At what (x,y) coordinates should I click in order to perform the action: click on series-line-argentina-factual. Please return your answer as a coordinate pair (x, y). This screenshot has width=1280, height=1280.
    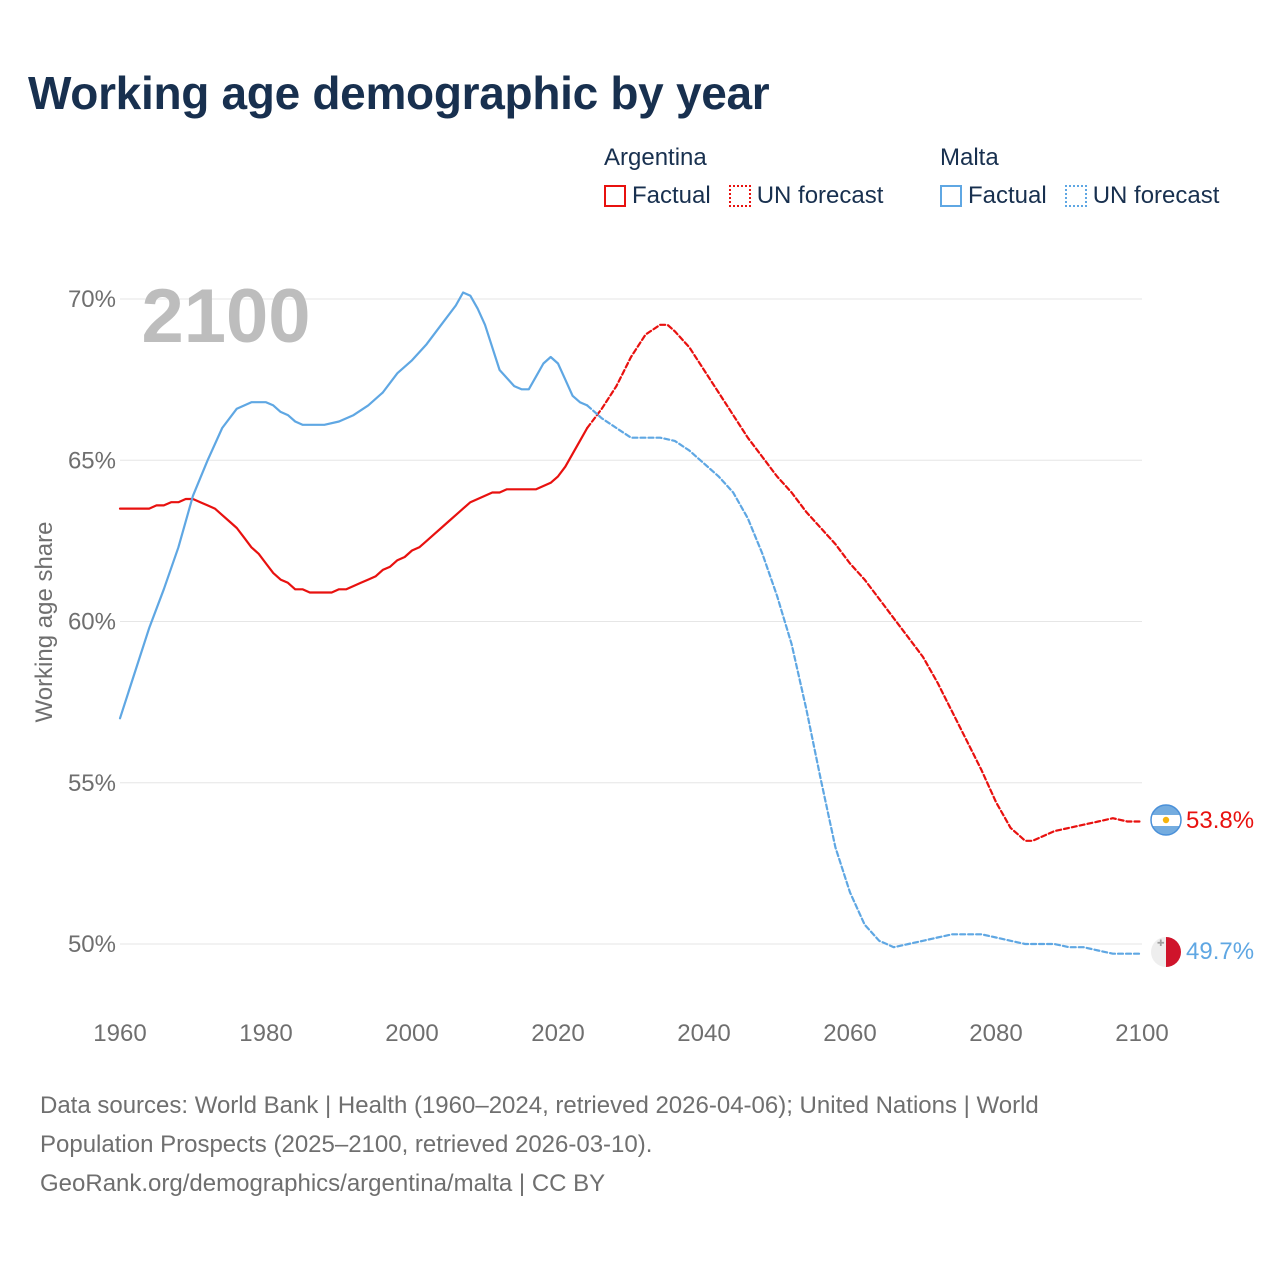
    Looking at the image, I should click on (353, 510).